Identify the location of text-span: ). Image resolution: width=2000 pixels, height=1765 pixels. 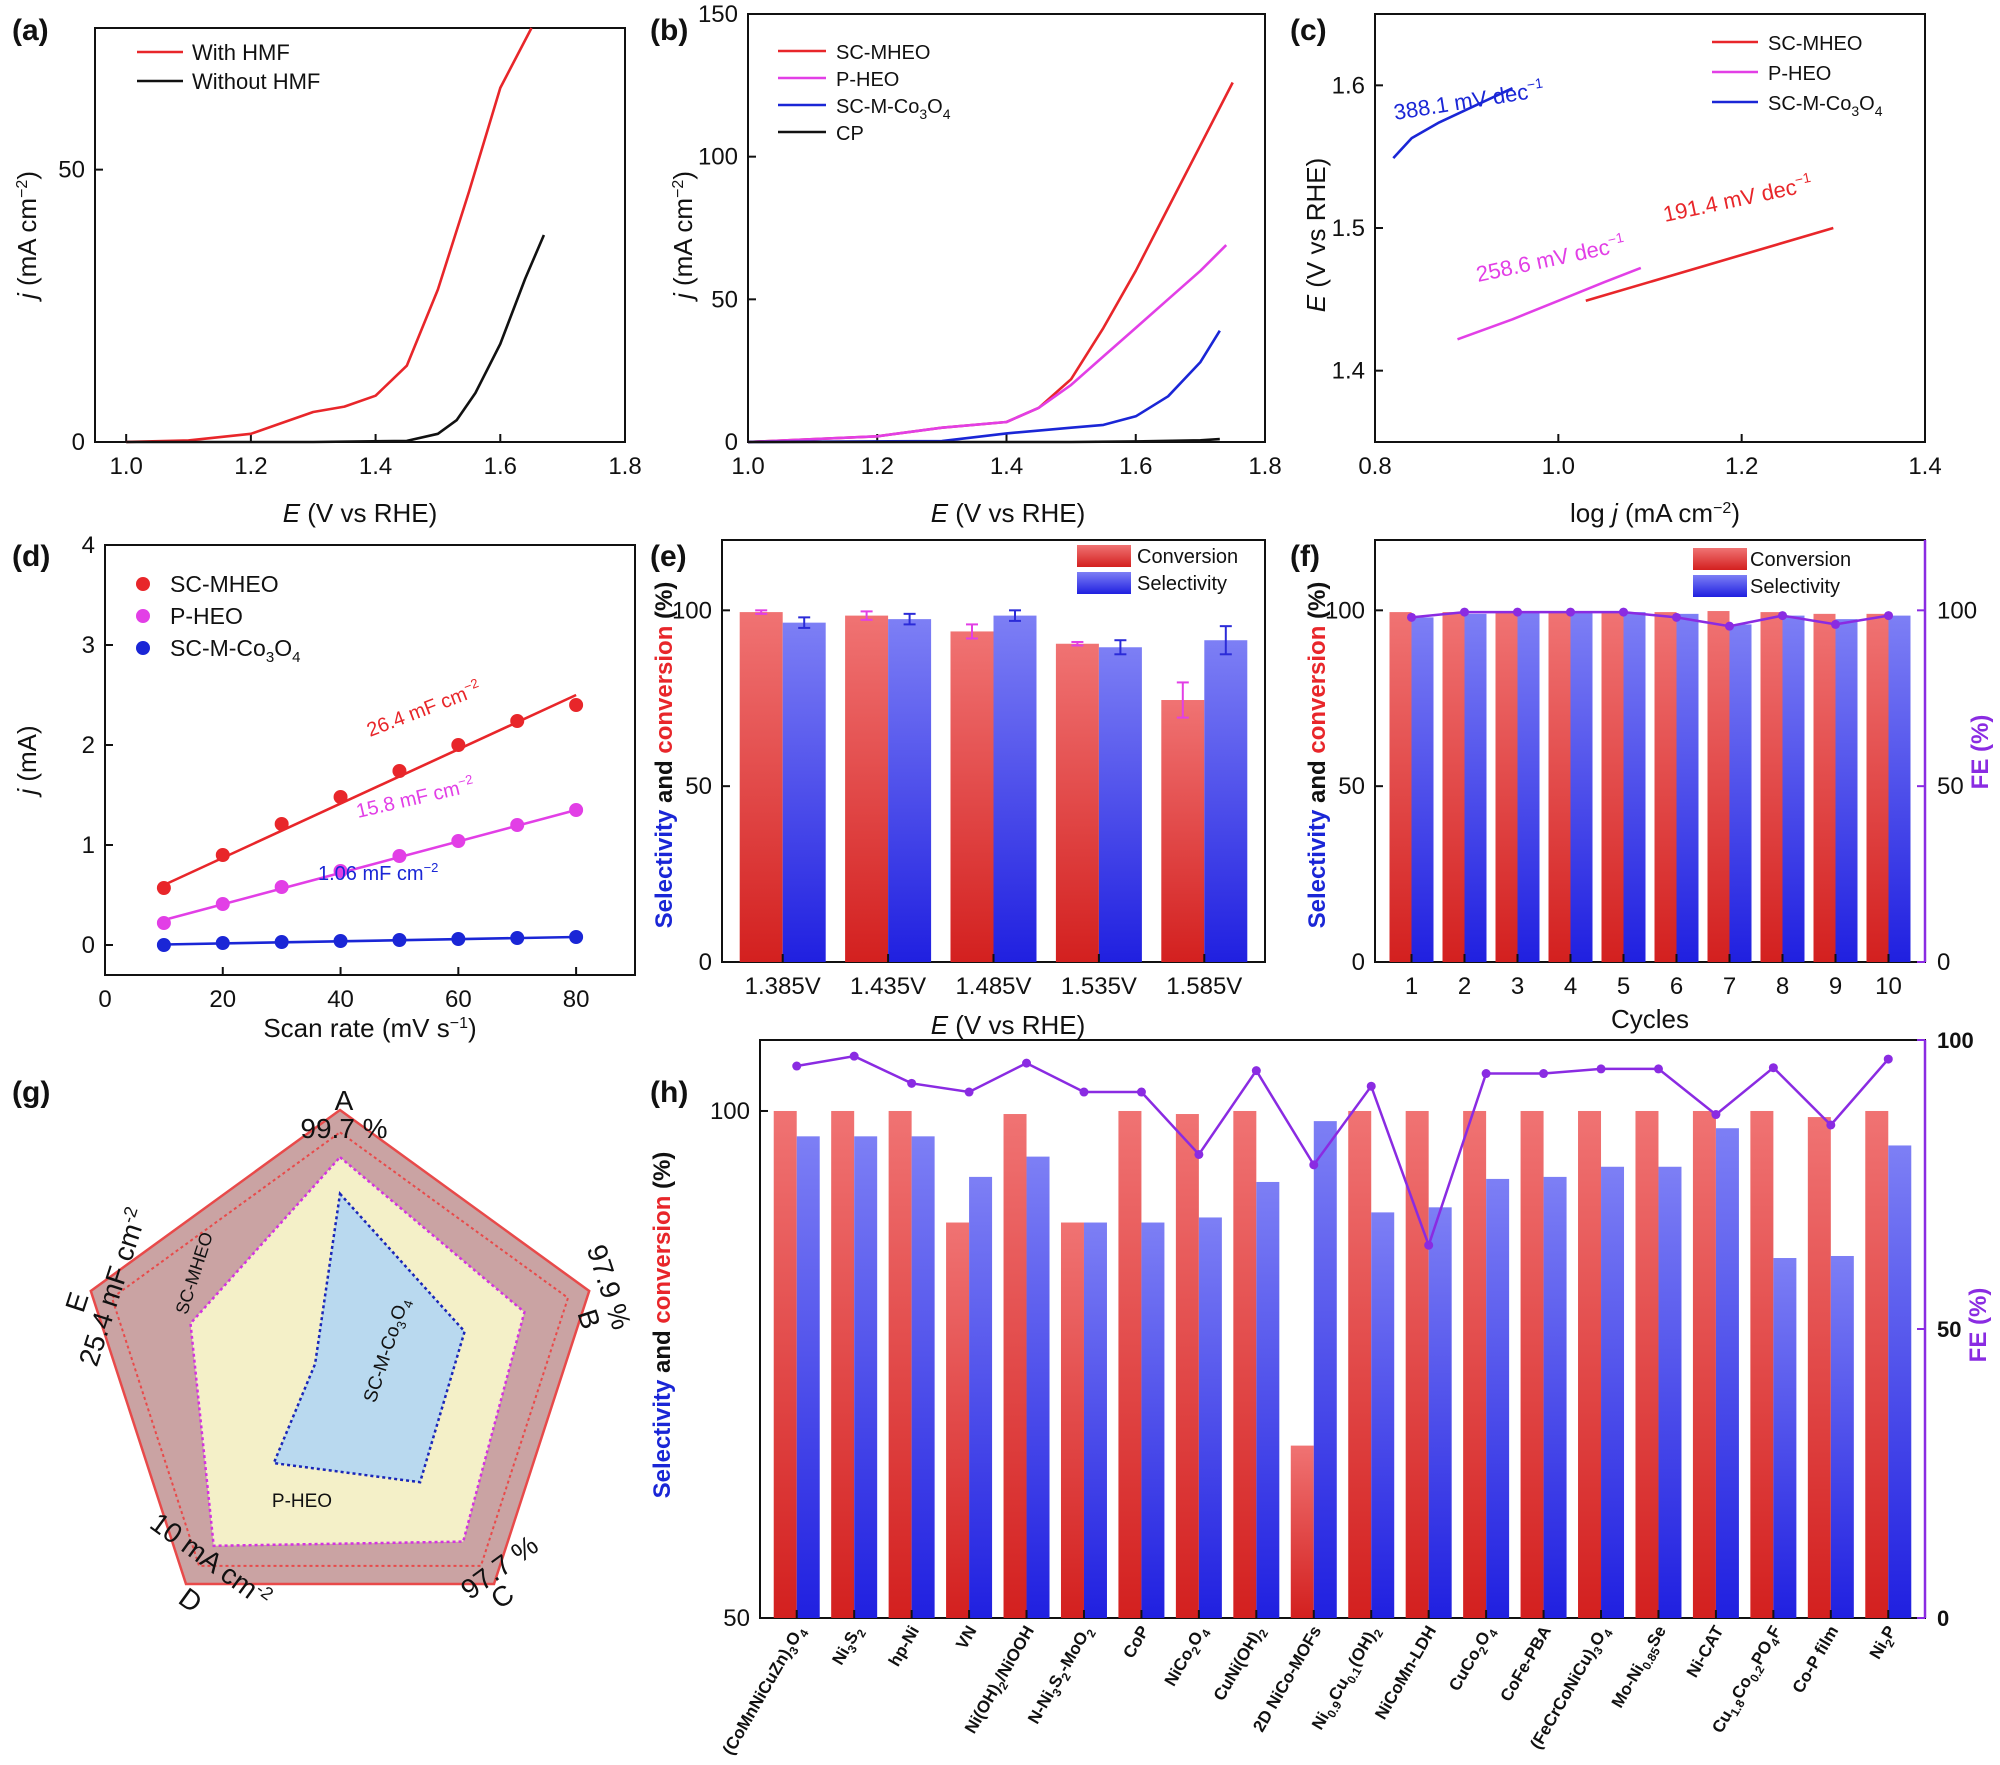
(27, 175).